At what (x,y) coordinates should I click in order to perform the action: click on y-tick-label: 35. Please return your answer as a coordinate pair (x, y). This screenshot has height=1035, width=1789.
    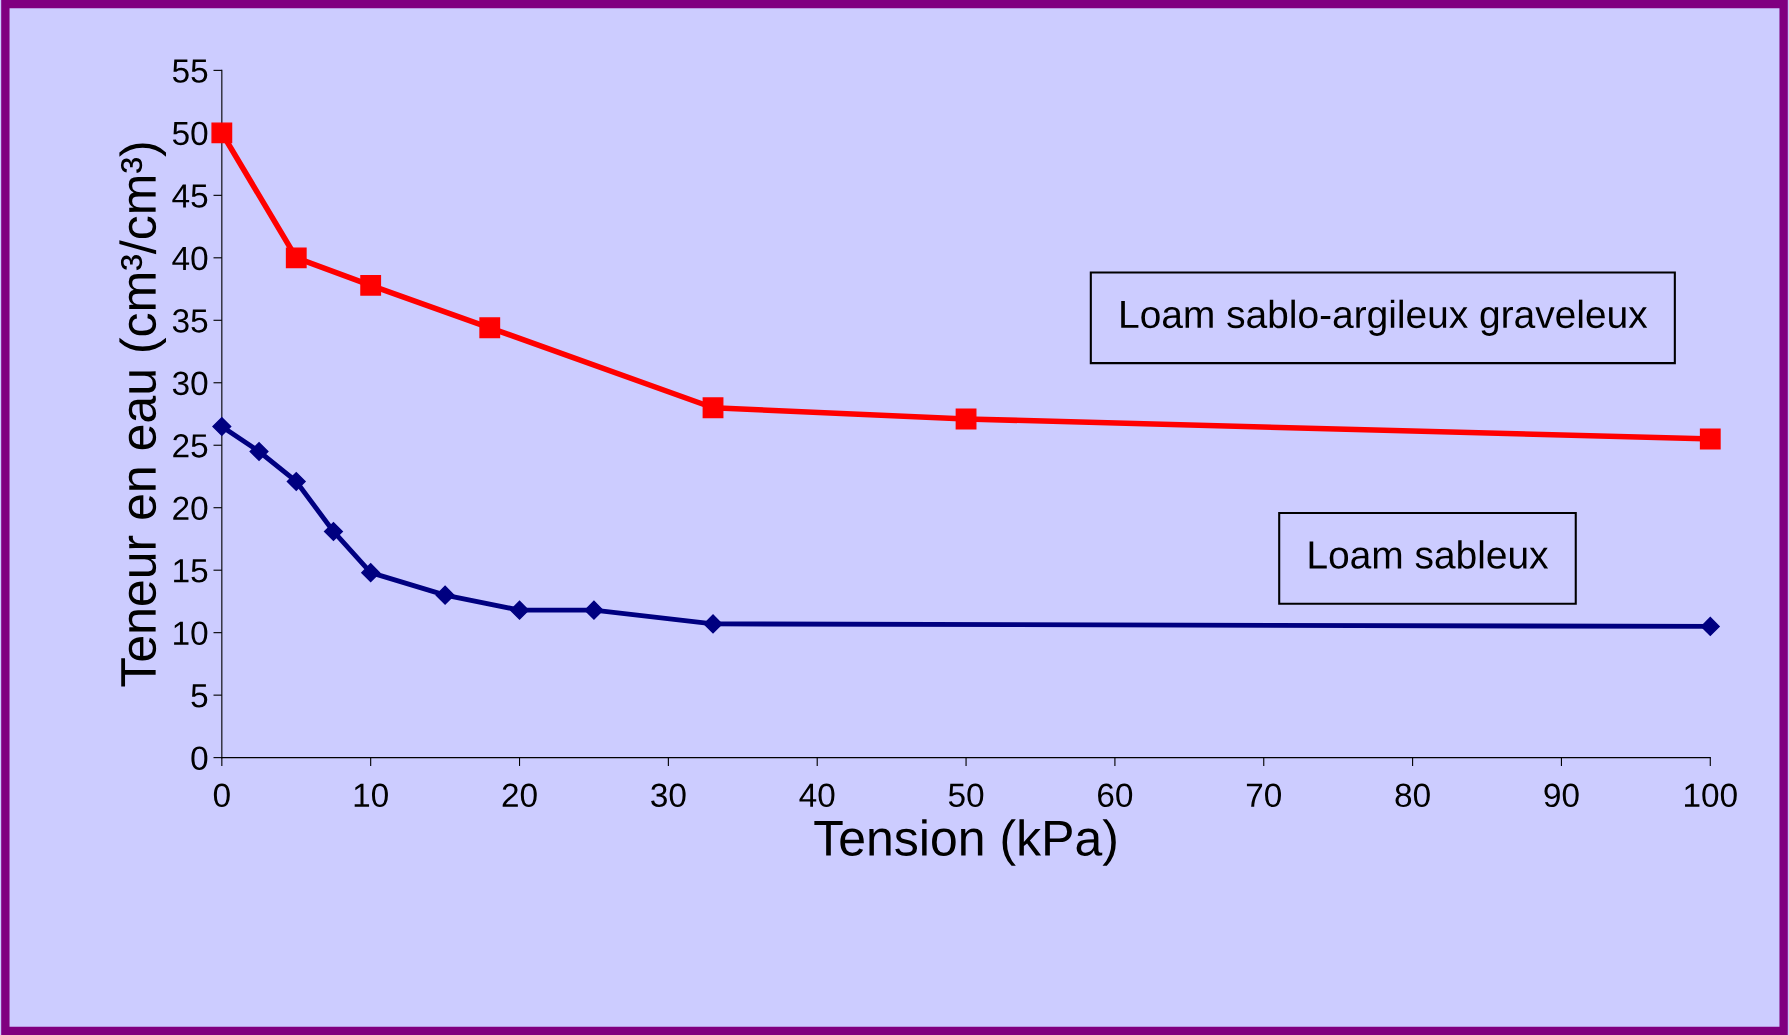
    Looking at the image, I should click on (190, 321).